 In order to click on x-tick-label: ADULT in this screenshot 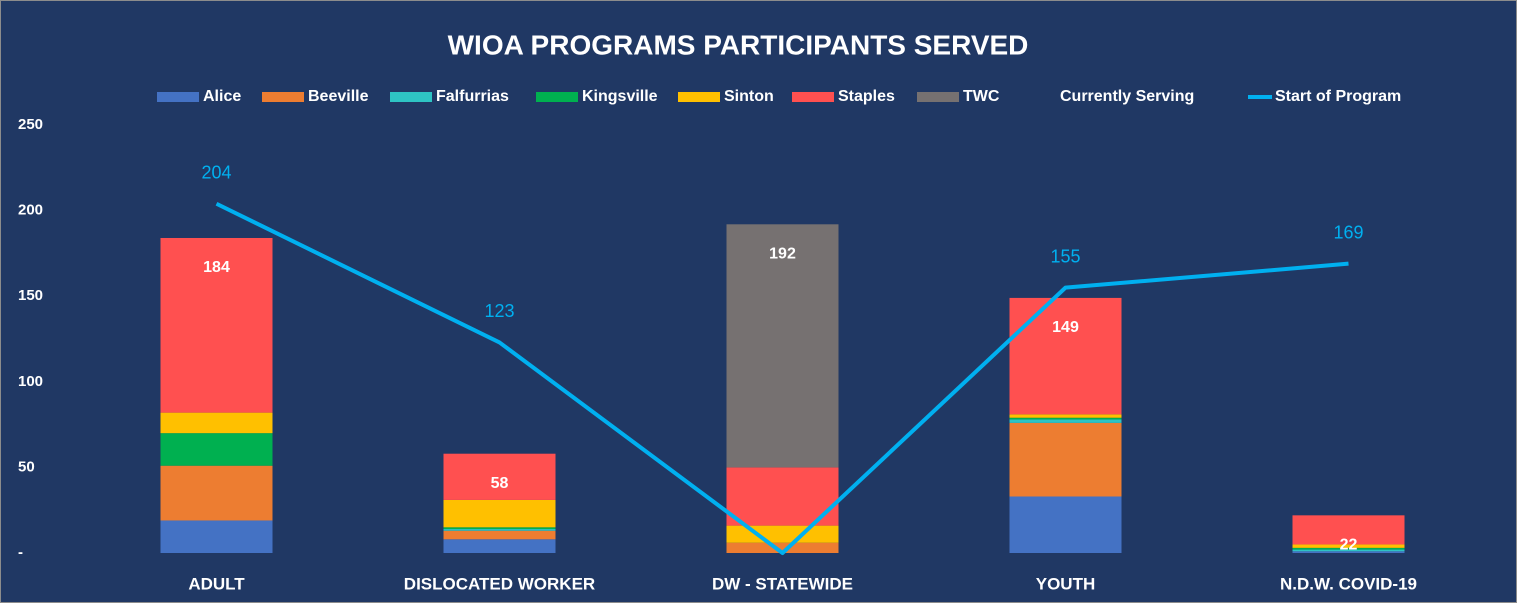, I will do `click(216, 583)`.